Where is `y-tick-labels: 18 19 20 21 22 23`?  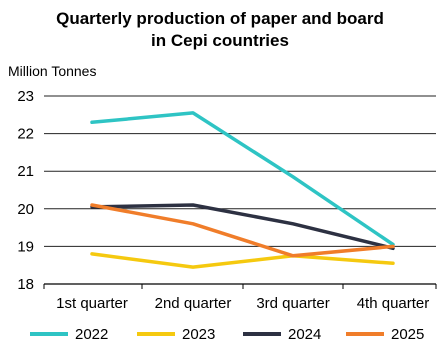 y-tick-labels: 18 19 20 21 22 23 is located at coordinates (25, 190).